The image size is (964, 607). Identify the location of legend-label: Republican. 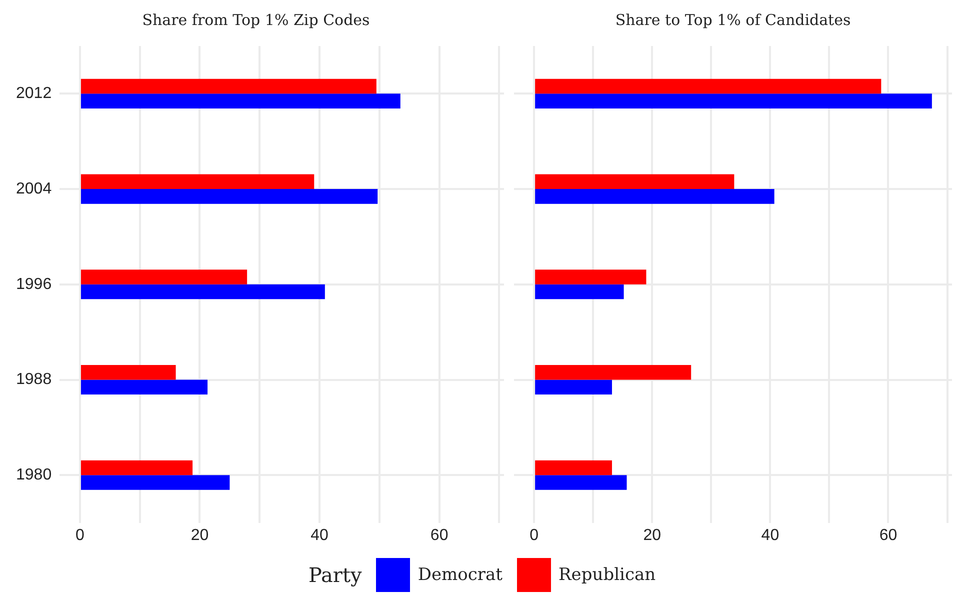
(607, 575).